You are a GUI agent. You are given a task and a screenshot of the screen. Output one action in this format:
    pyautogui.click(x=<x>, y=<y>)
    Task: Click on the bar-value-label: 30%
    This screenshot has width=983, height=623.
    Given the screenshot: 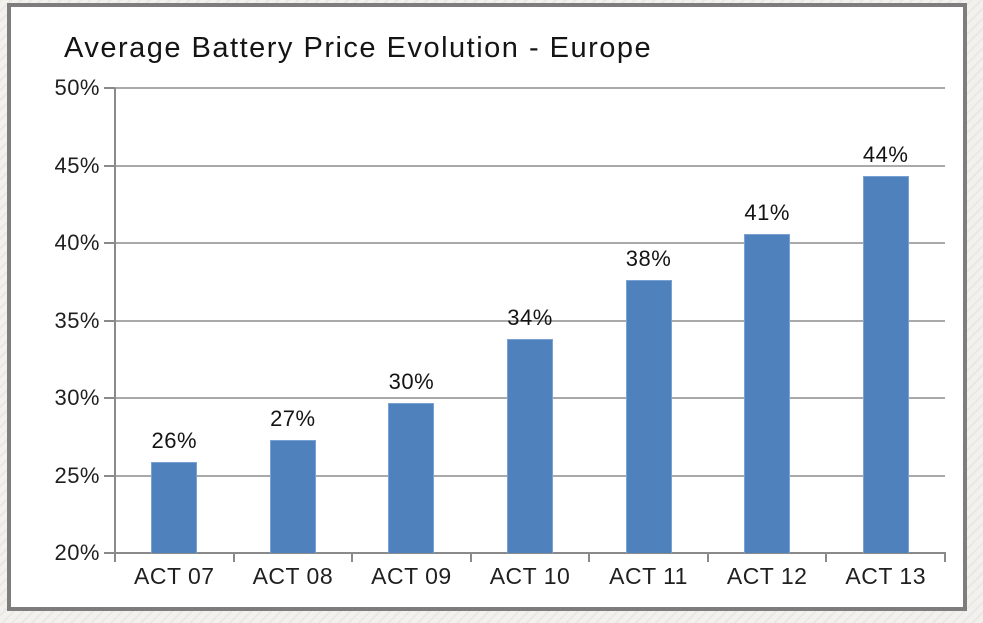 What is the action you would take?
    pyautogui.click(x=411, y=381)
    